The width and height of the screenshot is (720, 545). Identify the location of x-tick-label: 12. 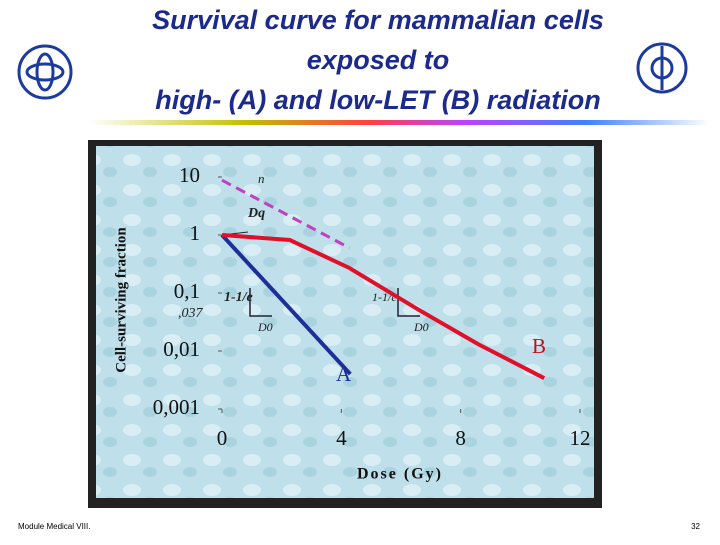
(580, 438).